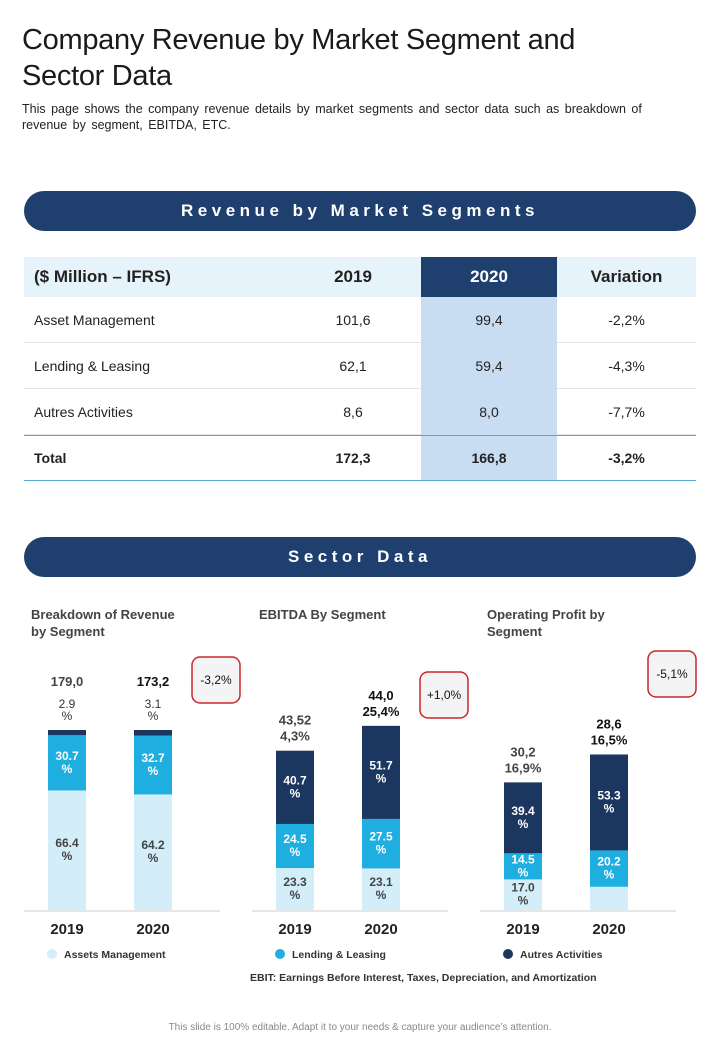 The height and width of the screenshot is (1040, 720). Describe the element at coordinates (608, 723) in the screenshot. I see `total-label: 28,6` at that location.